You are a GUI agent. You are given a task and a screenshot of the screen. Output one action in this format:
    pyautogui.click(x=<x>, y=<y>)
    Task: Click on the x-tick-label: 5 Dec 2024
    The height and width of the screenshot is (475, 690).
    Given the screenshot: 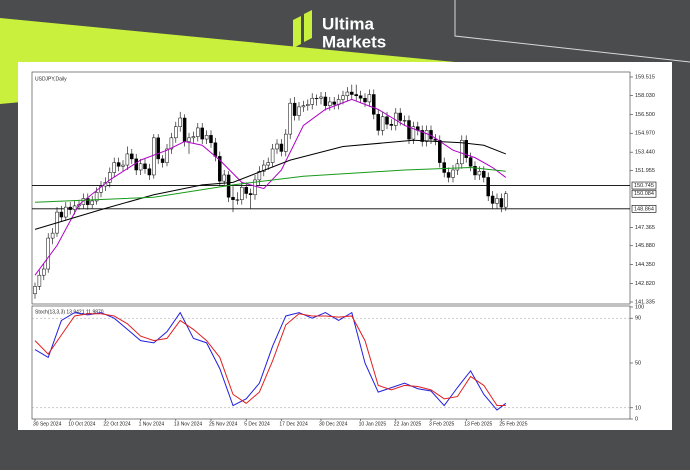 What is the action you would take?
    pyautogui.click(x=257, y=424)
    